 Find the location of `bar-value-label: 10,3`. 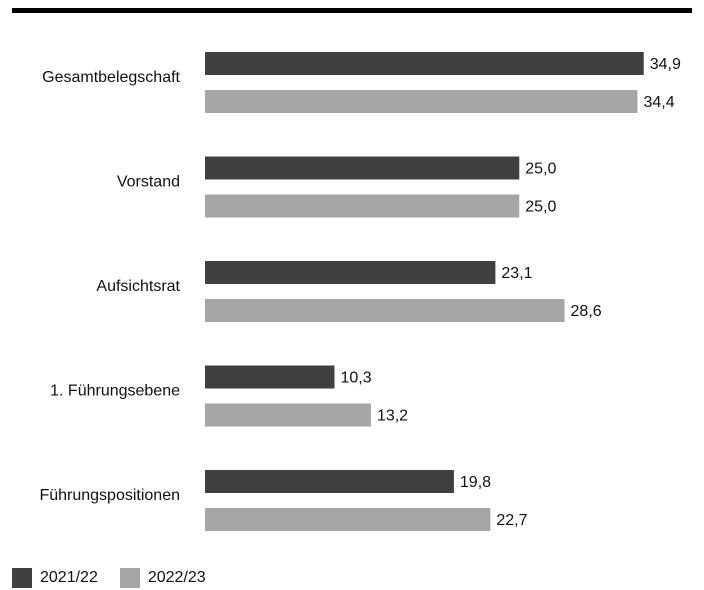

bar-value-label: 10,3 is located at coordinates (355, 378).